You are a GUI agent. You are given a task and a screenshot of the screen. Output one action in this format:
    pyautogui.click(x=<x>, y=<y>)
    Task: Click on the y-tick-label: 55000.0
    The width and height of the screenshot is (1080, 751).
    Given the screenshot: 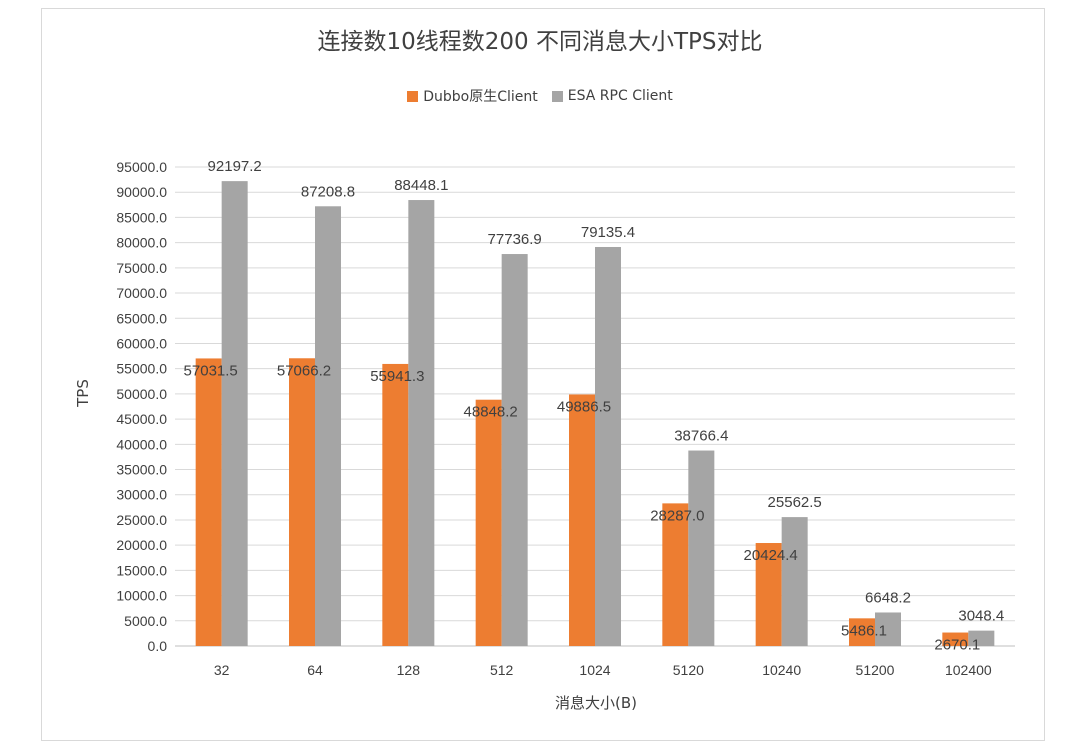 What is the action you would take?
    pyautogui.click(x=141, y=369)
    